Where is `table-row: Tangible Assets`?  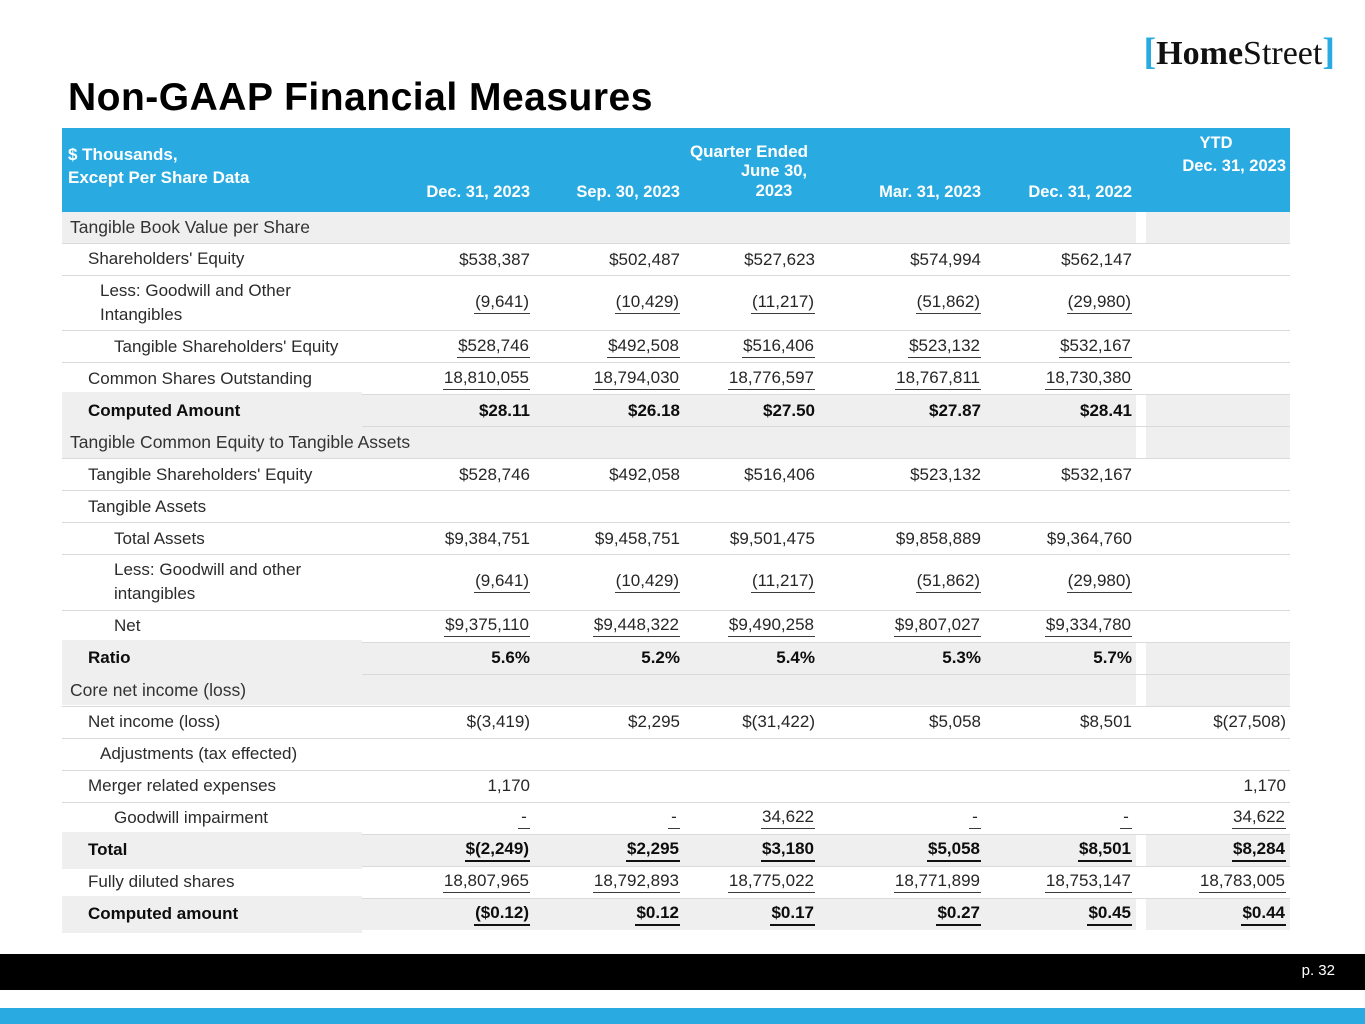 table-row: Tangible Assets is located at coordinates (676, 506).